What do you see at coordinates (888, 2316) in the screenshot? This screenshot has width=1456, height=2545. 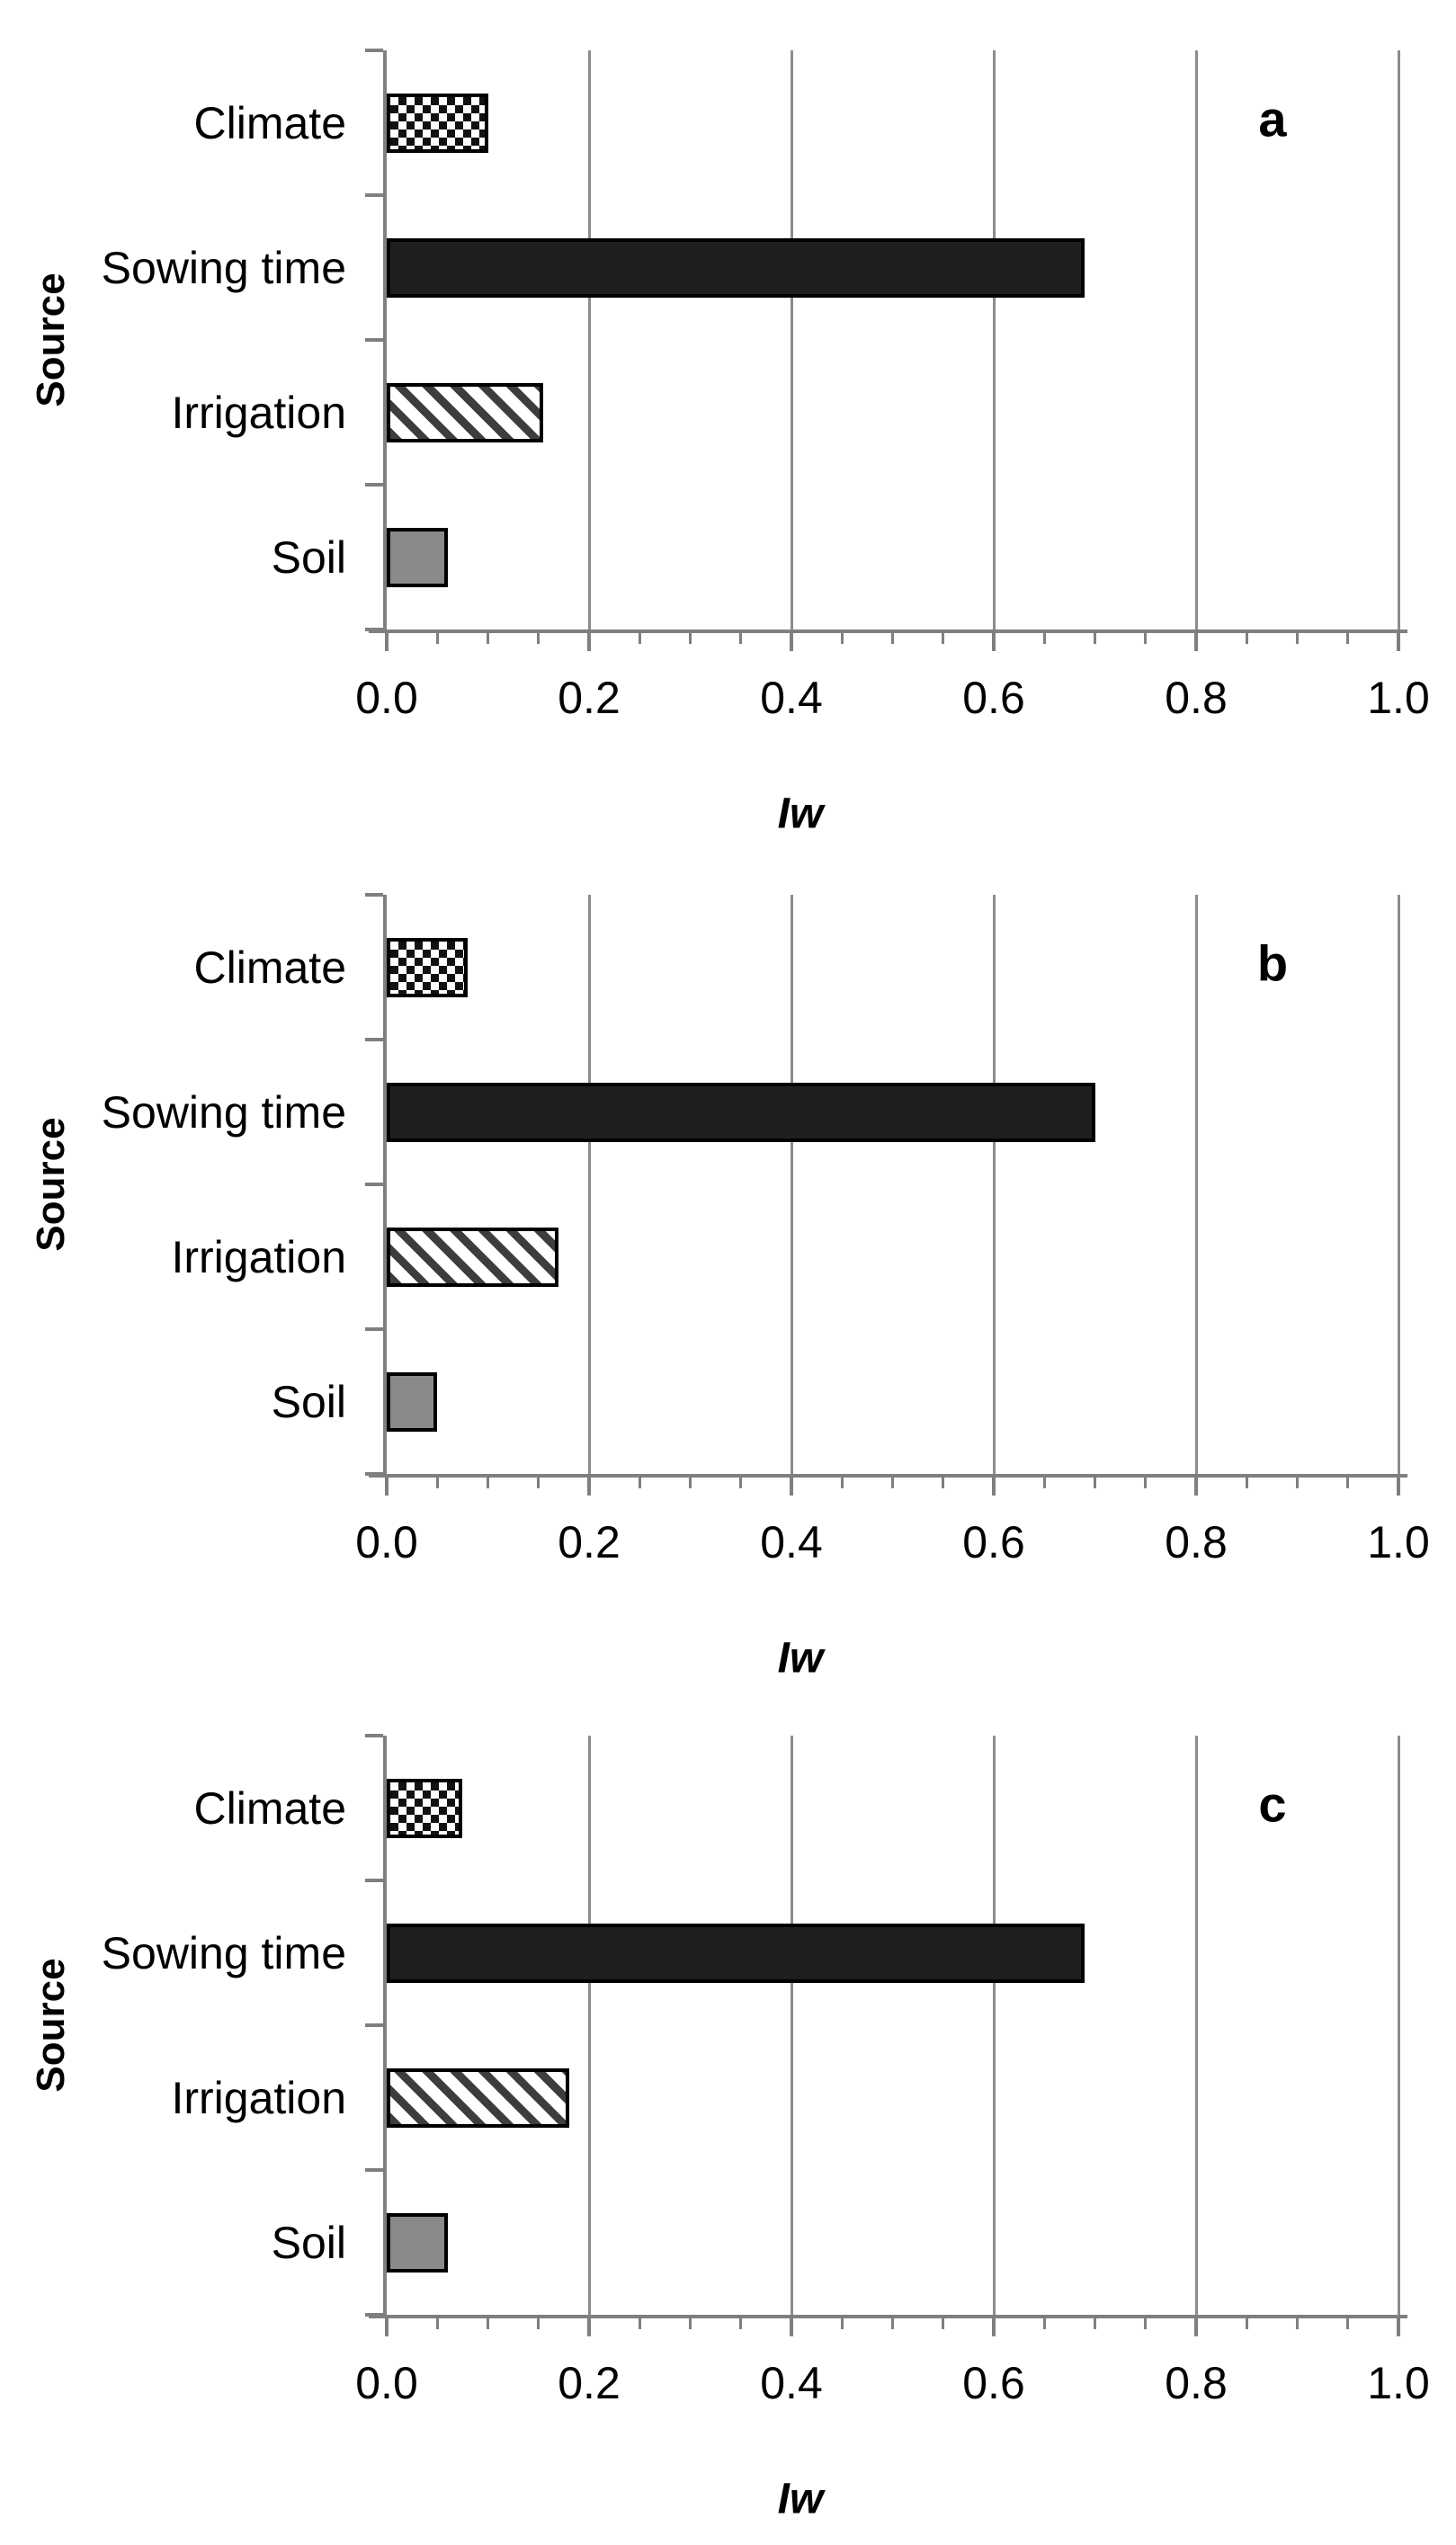 I see `x-axis-line` at bounding box center [888, 2316].